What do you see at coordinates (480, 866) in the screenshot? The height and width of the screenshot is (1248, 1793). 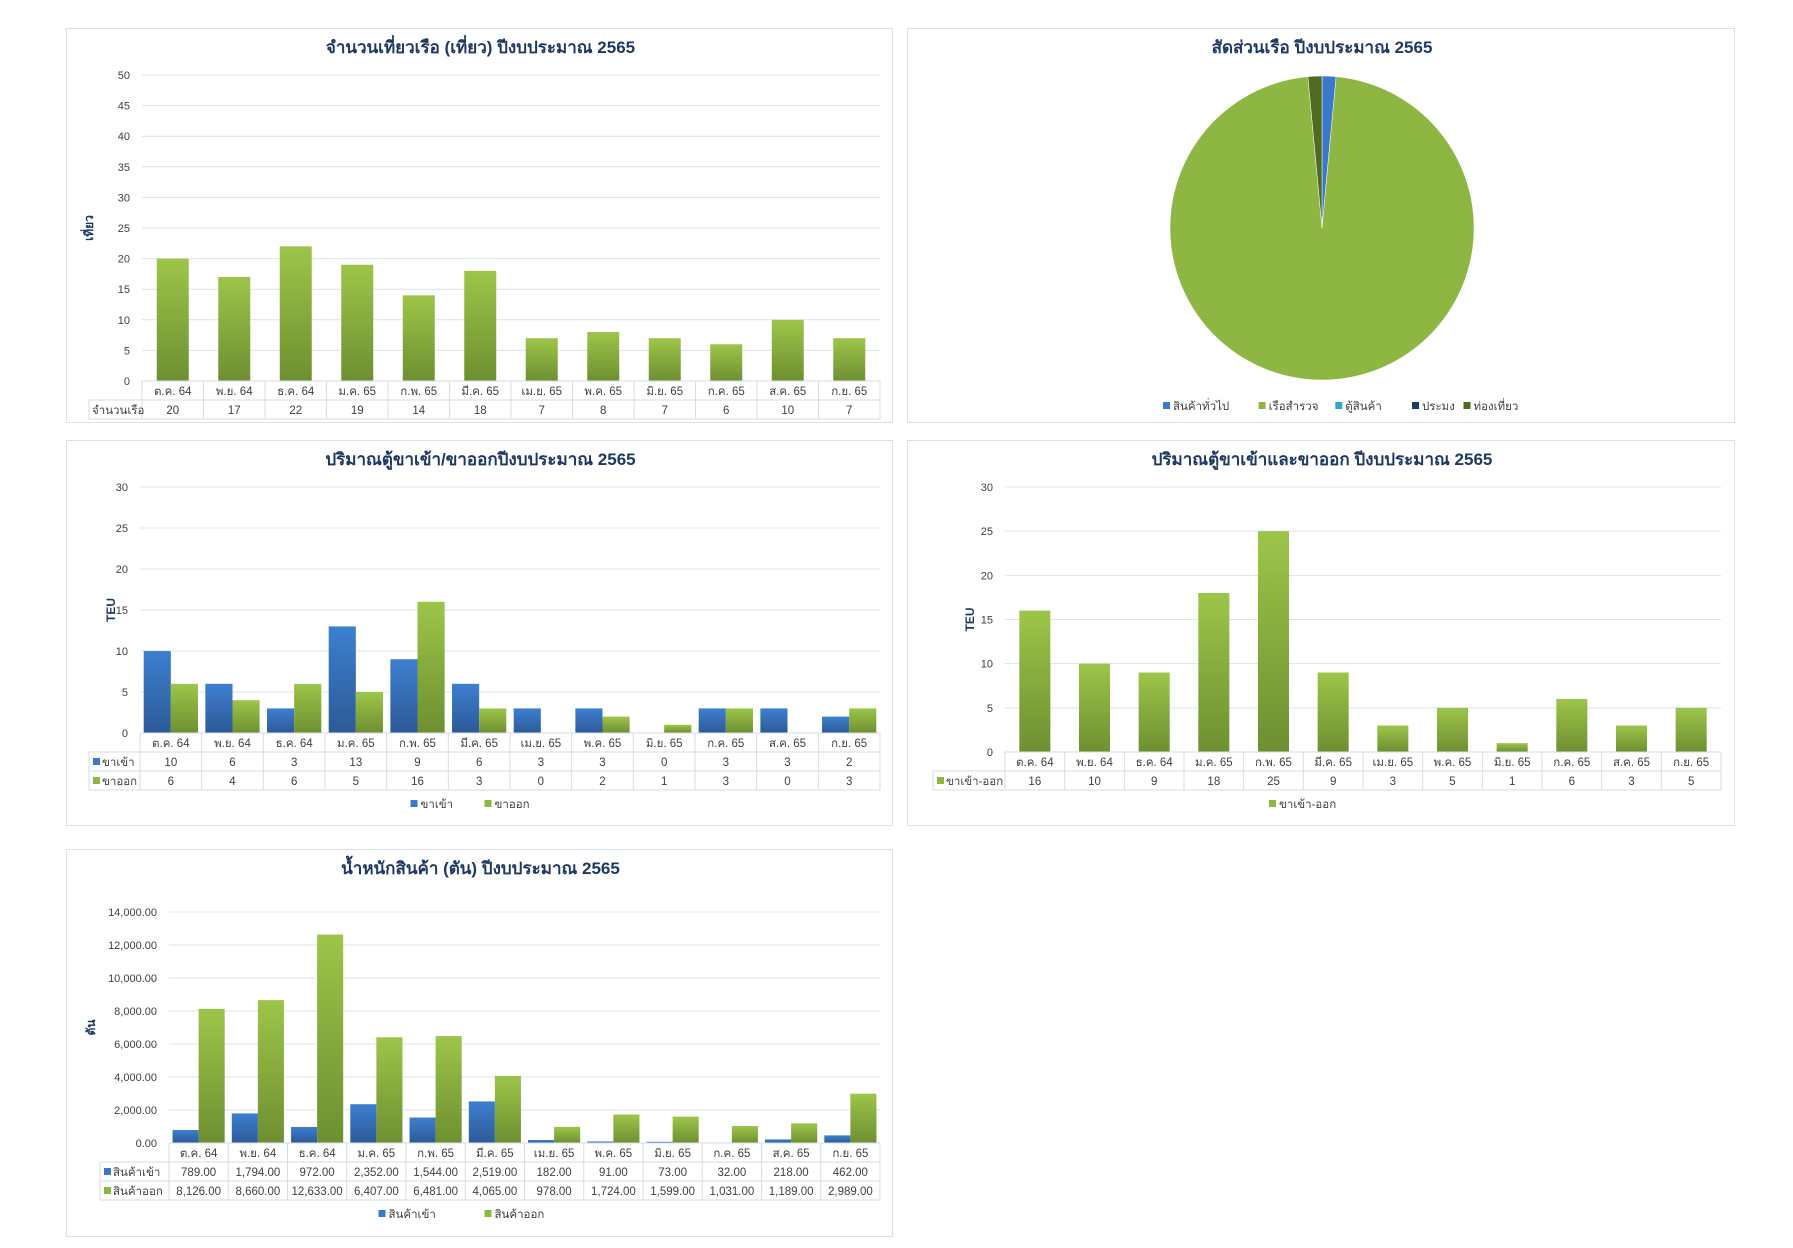 I see `chart-title: น้ำหนักสินค้า (ตัน) ปีงบประมาณ 2565` at bounding box center [480, 866].